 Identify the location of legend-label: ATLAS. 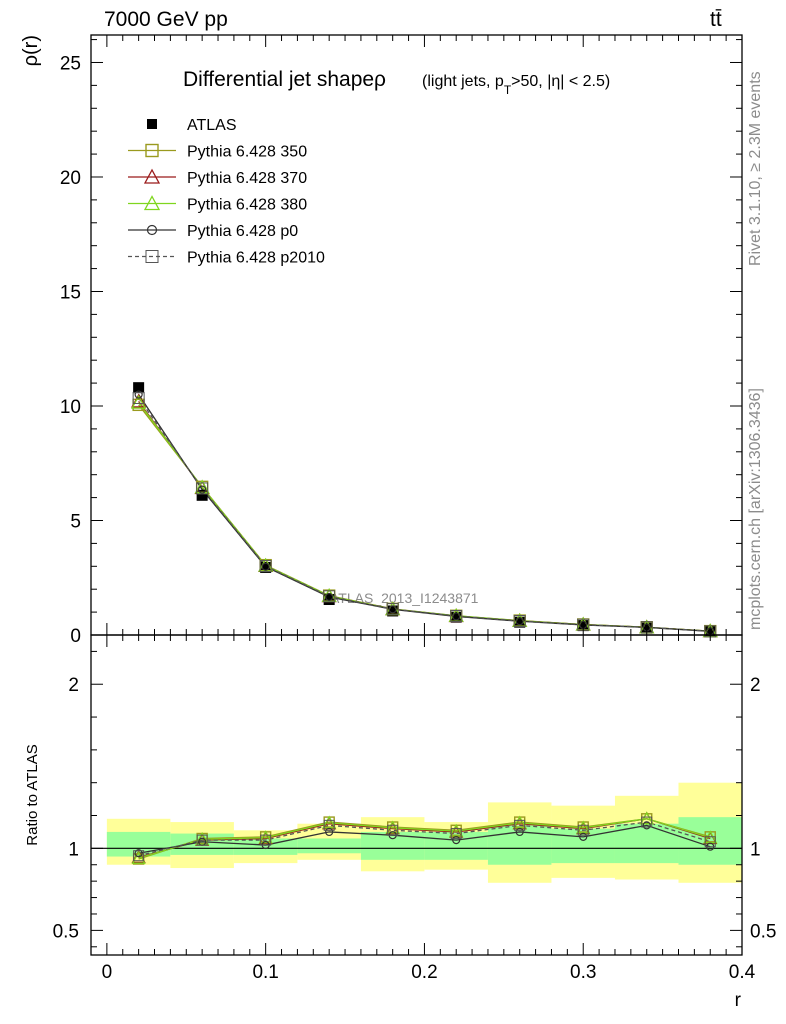
(212, 125).